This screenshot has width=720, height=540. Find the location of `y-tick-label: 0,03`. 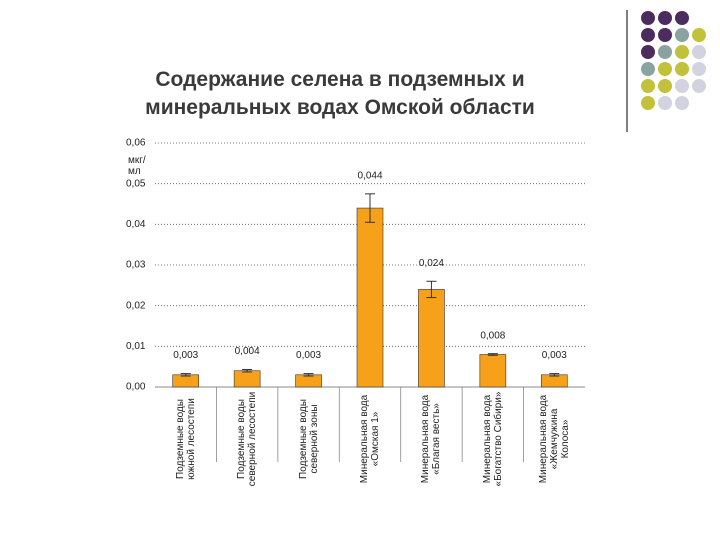

y-tick-label: 0,03 is located at coordinates (136, 265).